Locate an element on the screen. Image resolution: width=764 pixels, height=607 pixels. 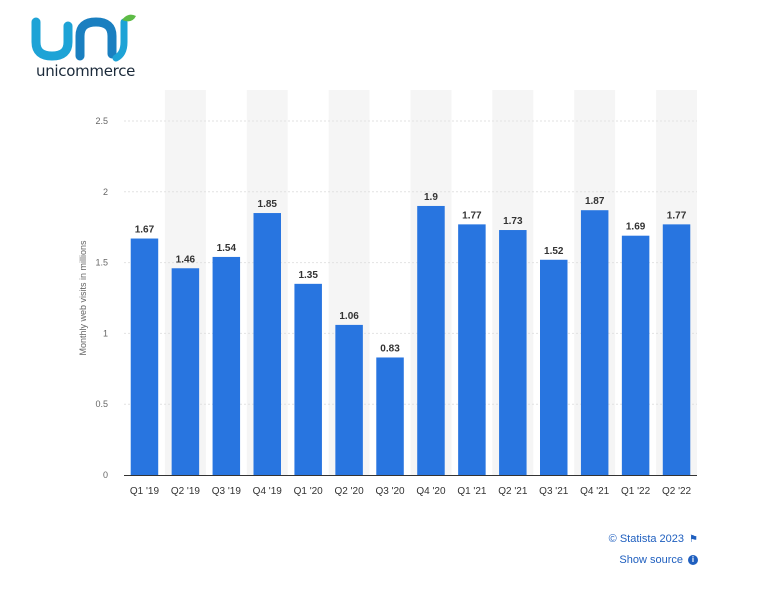
y-axis-ticks: 0 0.5 1 1.5 2 2.5 is located at coordinates (101, 298).